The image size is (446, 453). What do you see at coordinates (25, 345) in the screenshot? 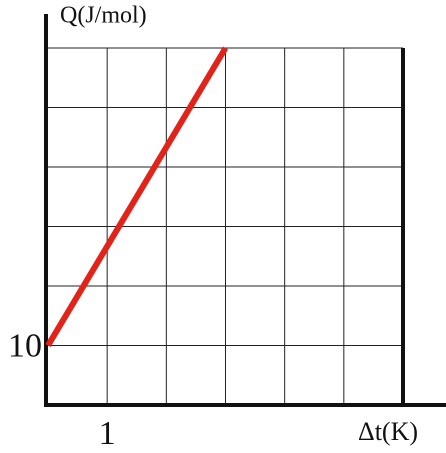
I see `y-tick-label: 10` at bounding box center [25, 345].